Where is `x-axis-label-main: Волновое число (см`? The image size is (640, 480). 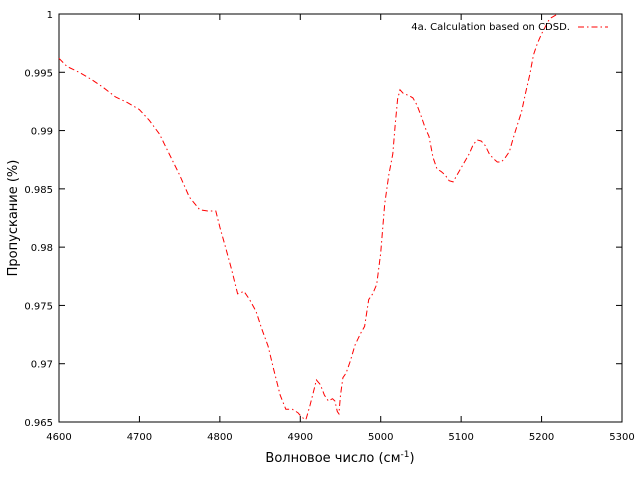
x-axis-label-main: Волновое число (см is located at coordinates (332, 458).